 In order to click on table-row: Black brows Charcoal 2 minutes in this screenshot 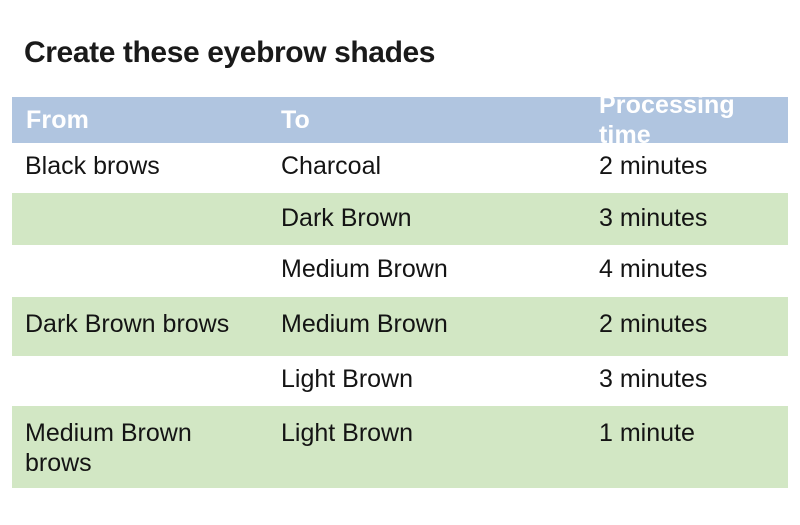, I will do `click(400, 168)`.